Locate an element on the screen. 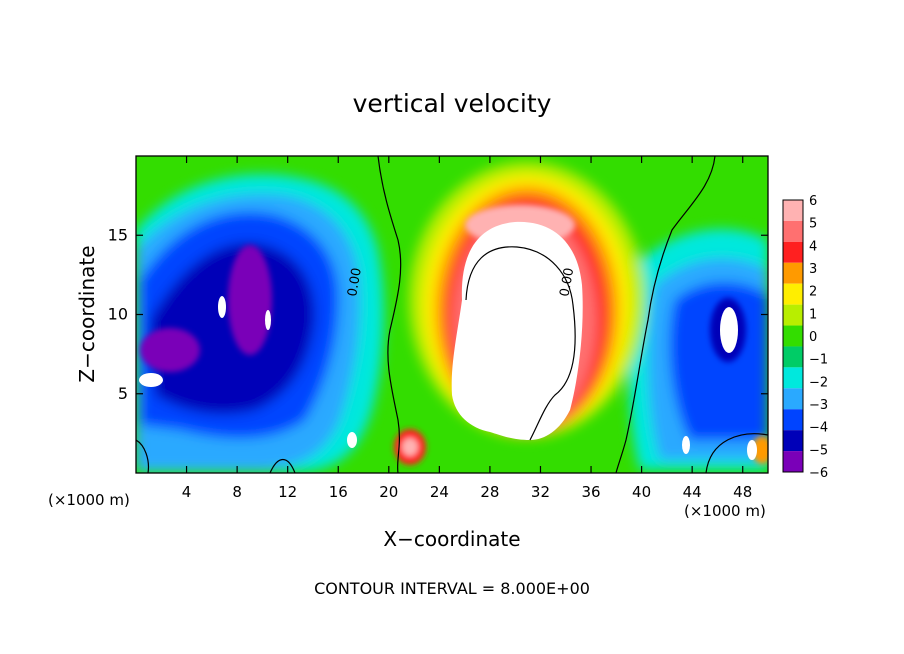 Image resolution: width=904 pixels, height=654 pixels. colorbar-frame is located at coordinates (793, 336).